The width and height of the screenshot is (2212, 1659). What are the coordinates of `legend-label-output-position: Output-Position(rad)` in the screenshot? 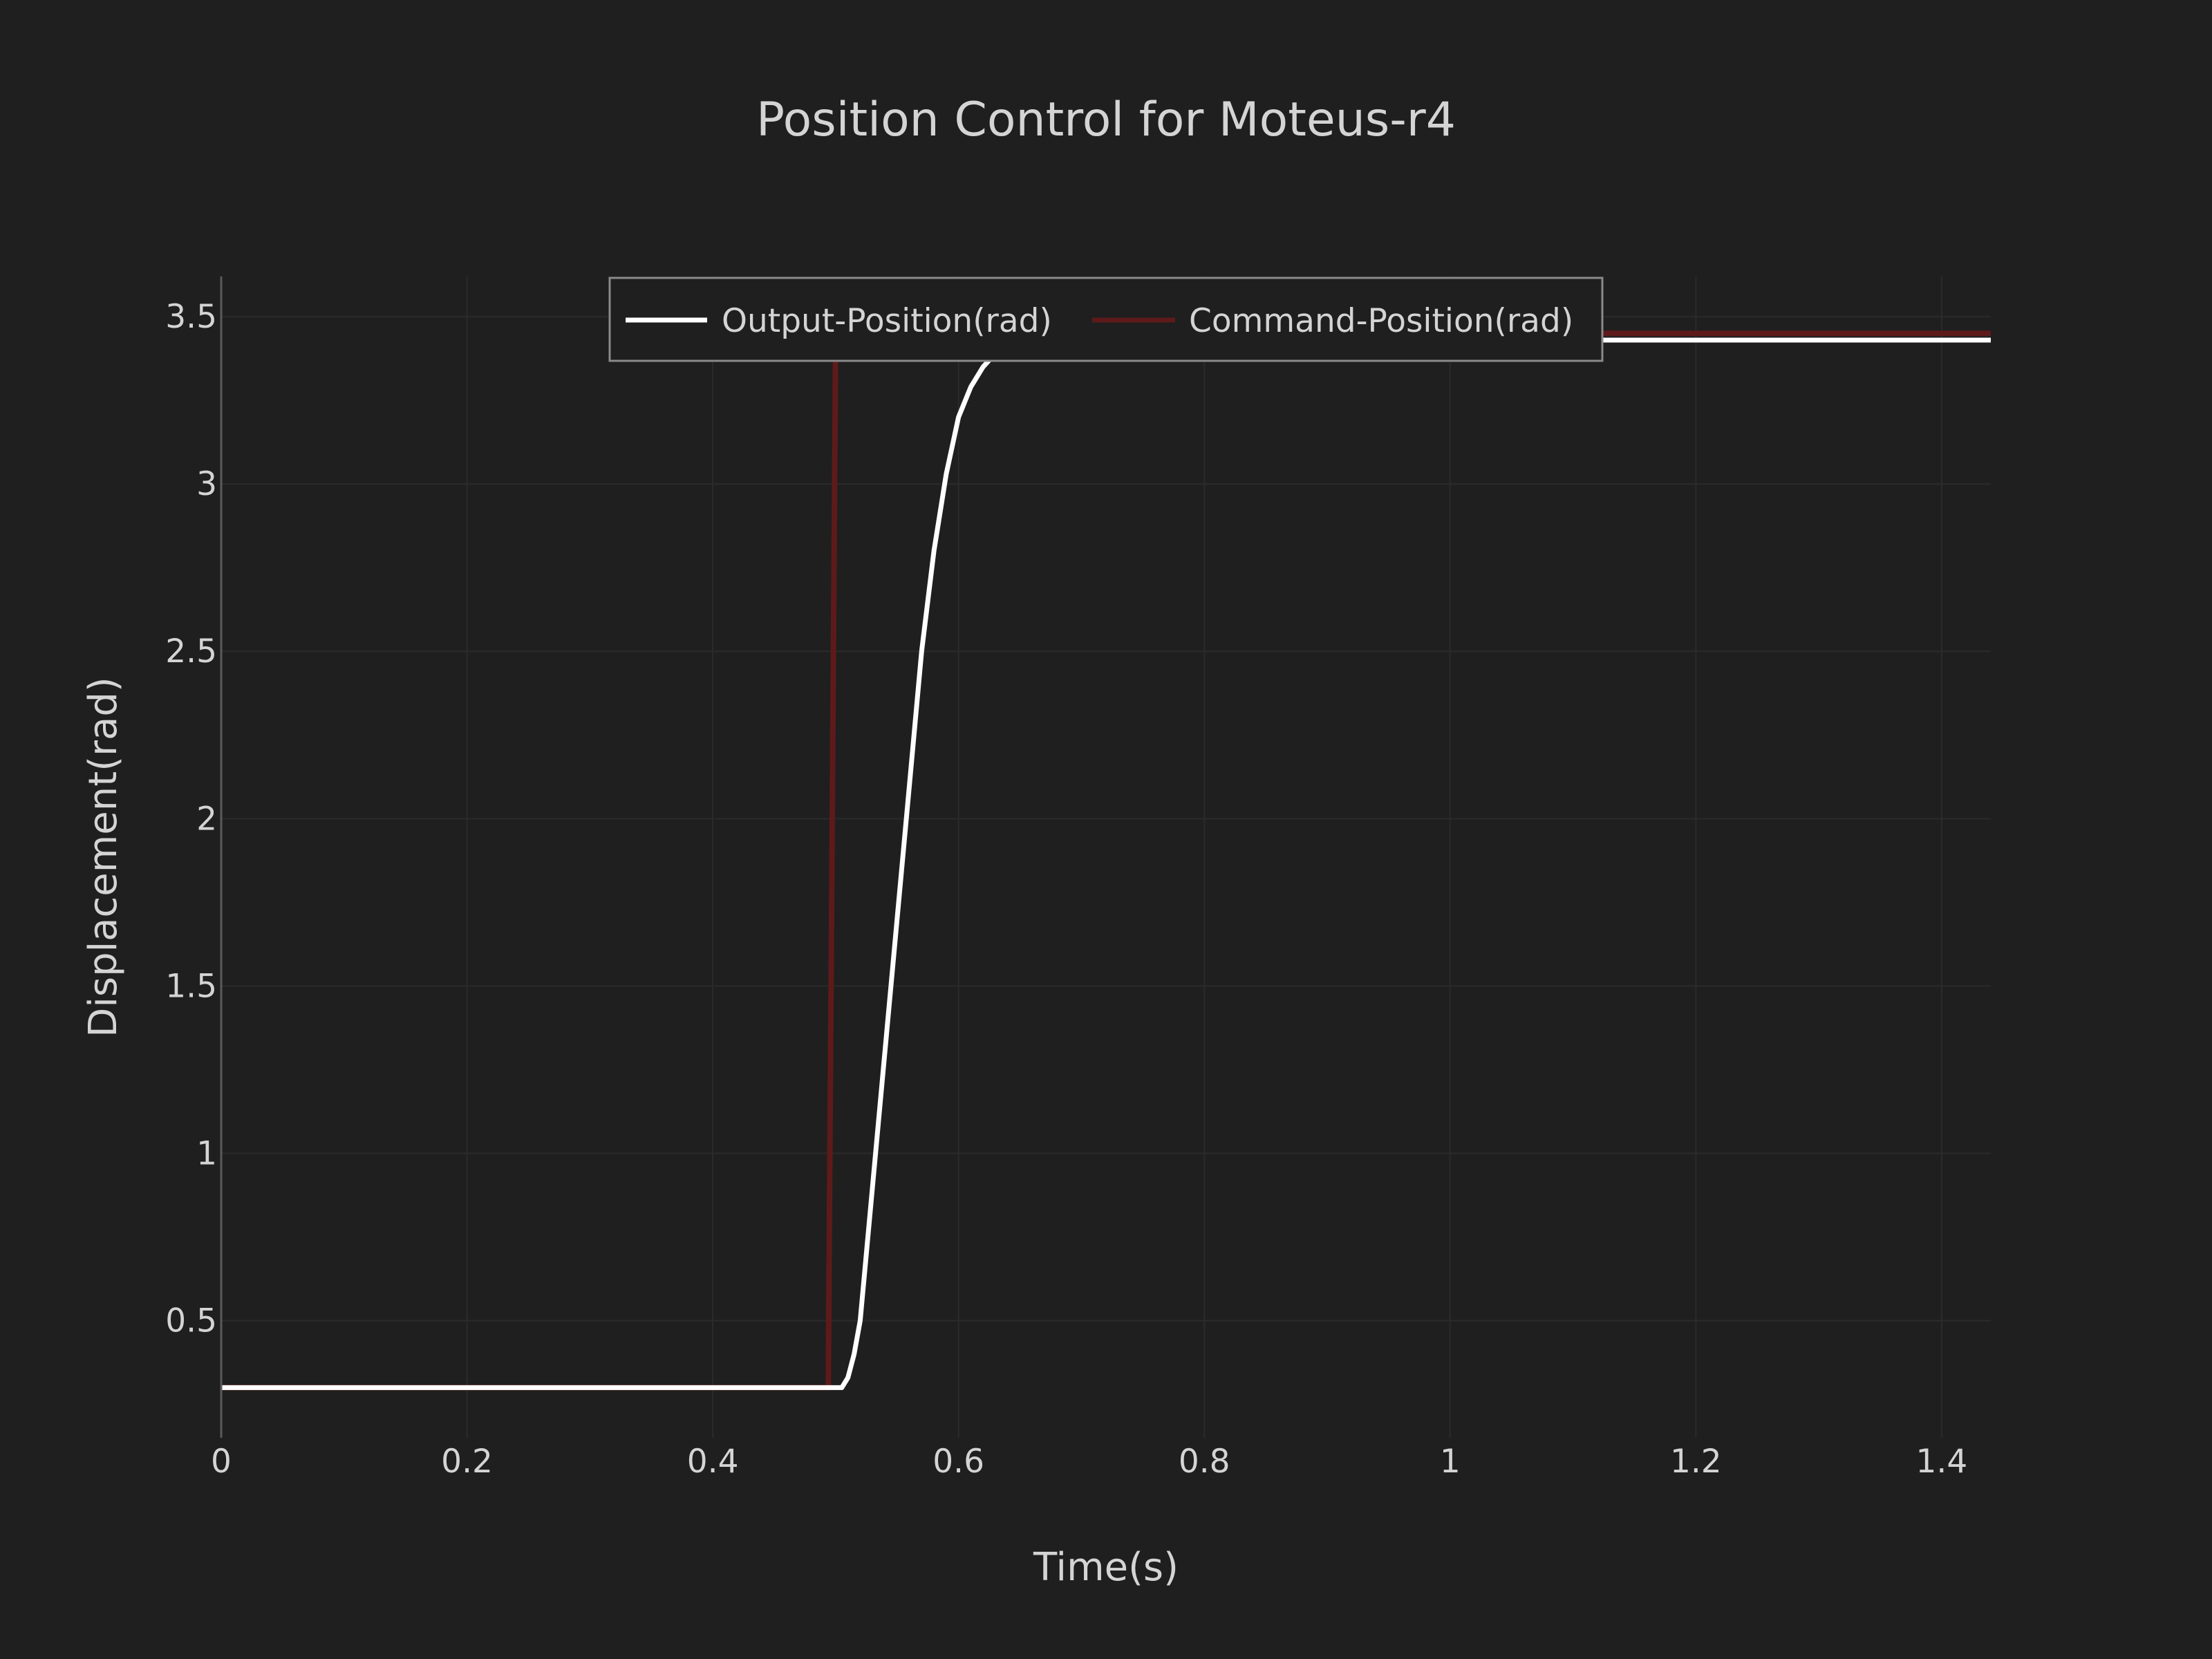 It's located at (887, 321).